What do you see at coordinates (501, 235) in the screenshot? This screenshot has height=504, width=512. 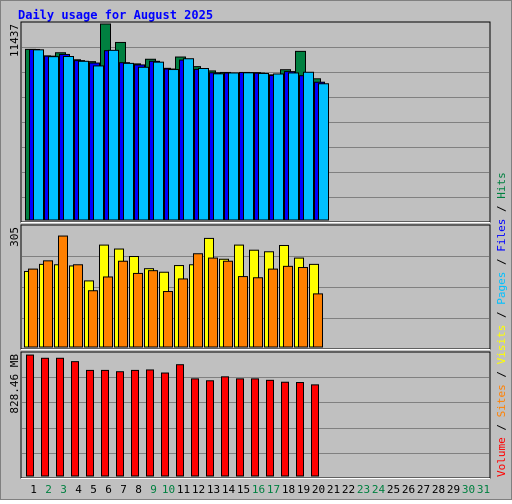 I see `legend-item-files: Files` at bounding box center [501, 235].